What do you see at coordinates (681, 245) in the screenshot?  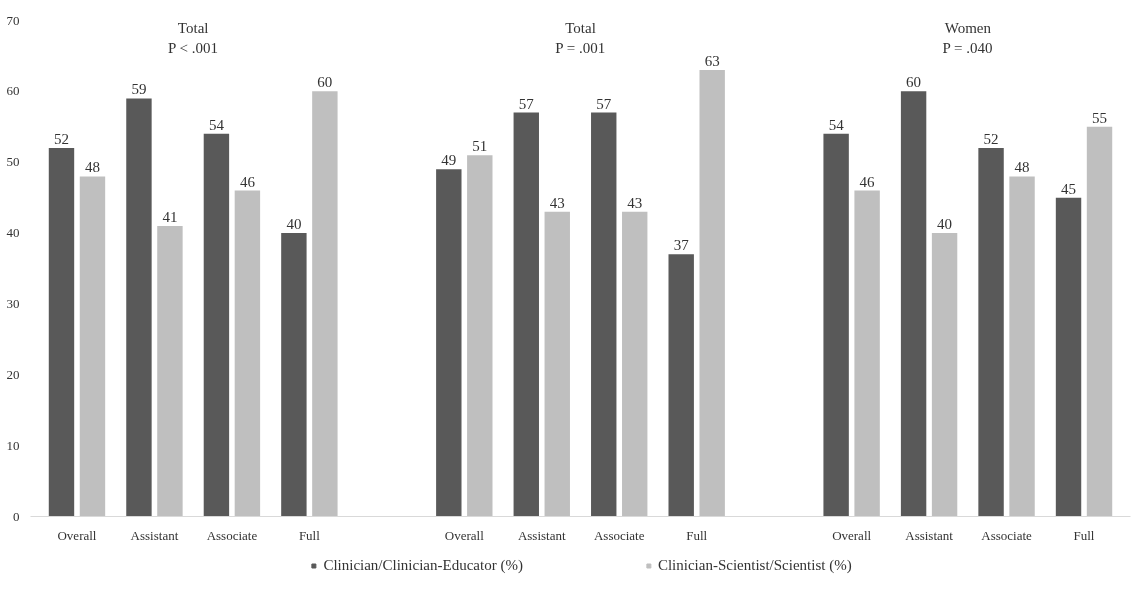 I see `data-label: 37` at bounding box center [681, 245].